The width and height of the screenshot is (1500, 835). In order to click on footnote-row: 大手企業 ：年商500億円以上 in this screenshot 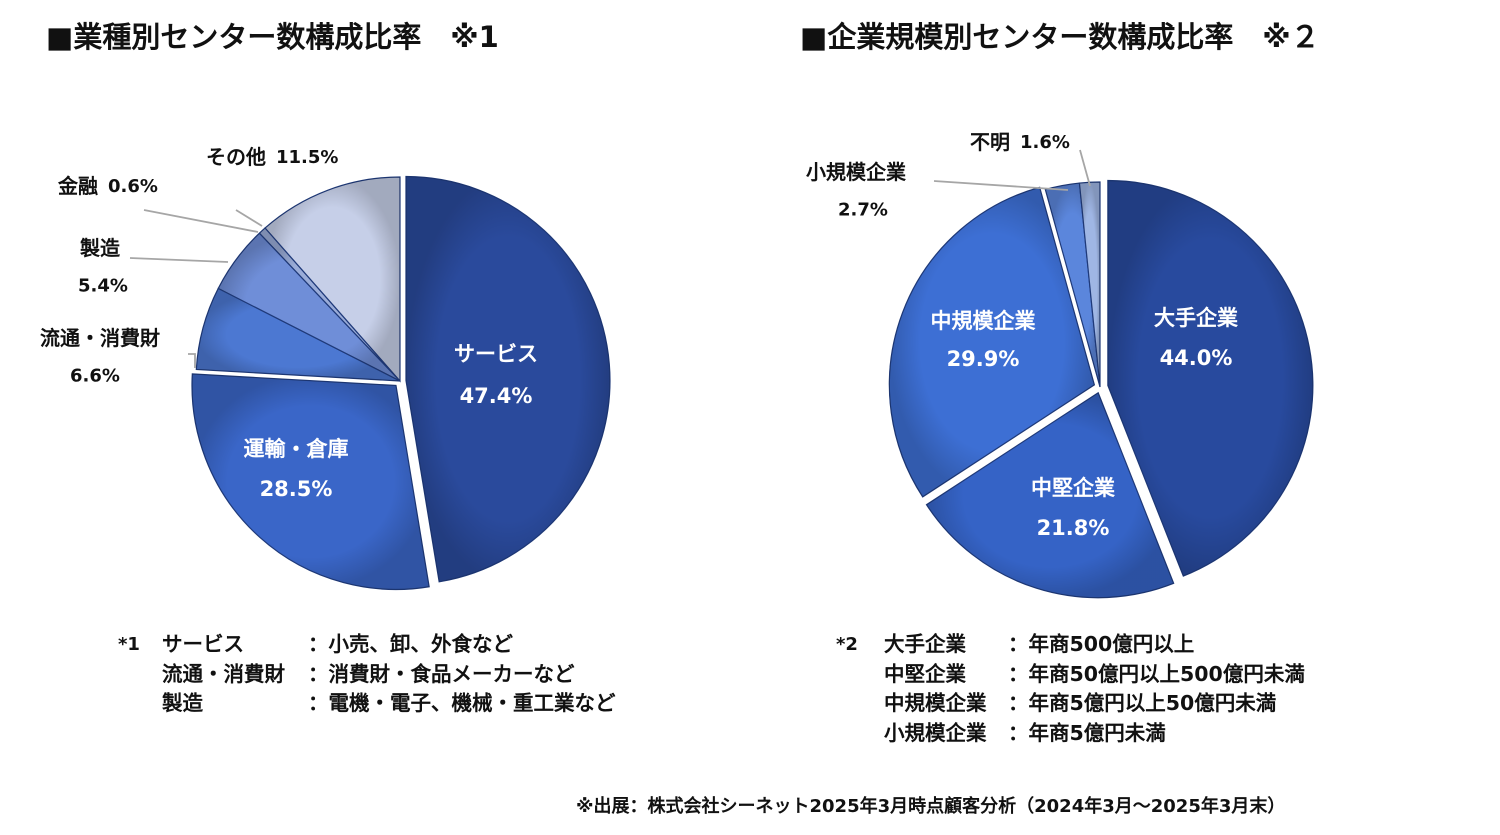, I will do `click(1096, 645)`.